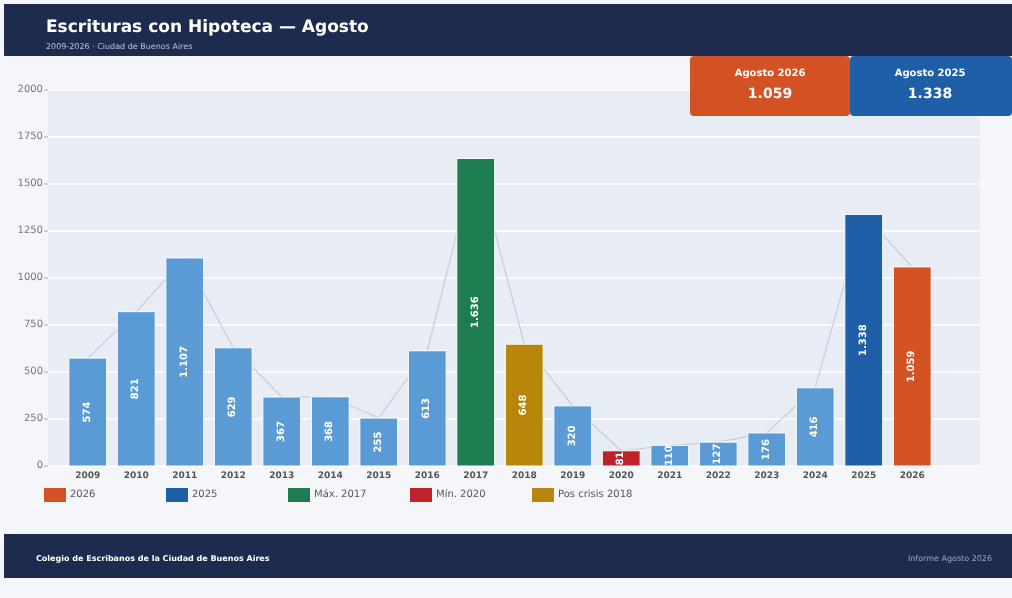 The image size is (1012, 598). Describe the element at coordinates (208, 28) in the screenshot. I see `chart-title: Escrituras con Hipoteca — Agosto` at that location.